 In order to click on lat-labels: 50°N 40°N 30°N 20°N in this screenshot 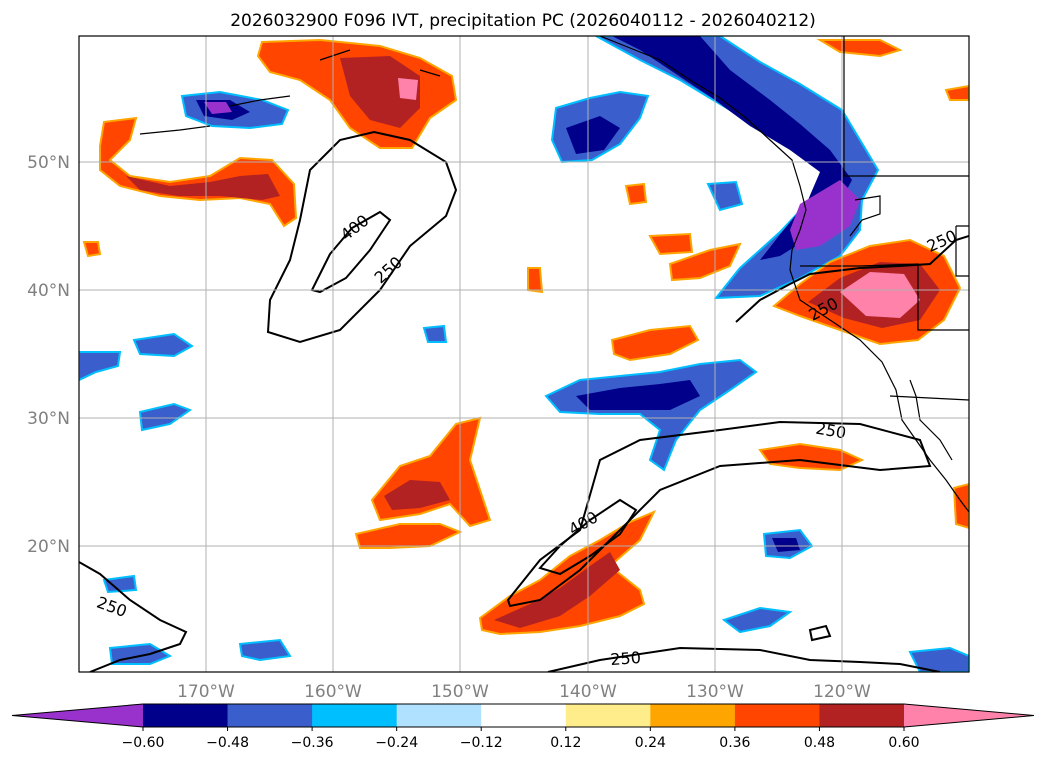, I will do `click(48, 355)`.